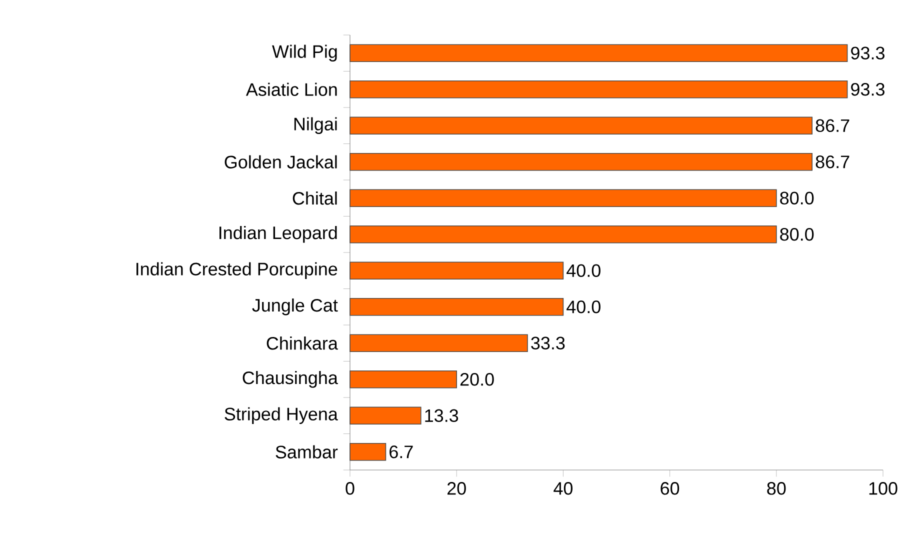  What do you see at coordinates (477, 379) in the screenshot?
I see `data-label: 20.0` at bounding box center [477, 379].